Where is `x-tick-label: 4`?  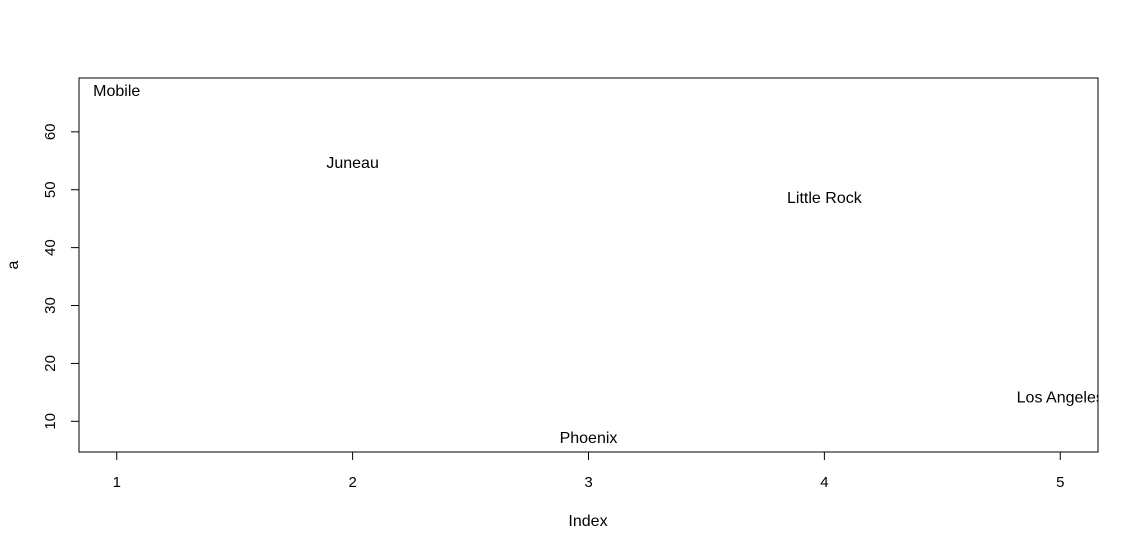
x-tick-label: 4 is located at coordinates (824, 482).